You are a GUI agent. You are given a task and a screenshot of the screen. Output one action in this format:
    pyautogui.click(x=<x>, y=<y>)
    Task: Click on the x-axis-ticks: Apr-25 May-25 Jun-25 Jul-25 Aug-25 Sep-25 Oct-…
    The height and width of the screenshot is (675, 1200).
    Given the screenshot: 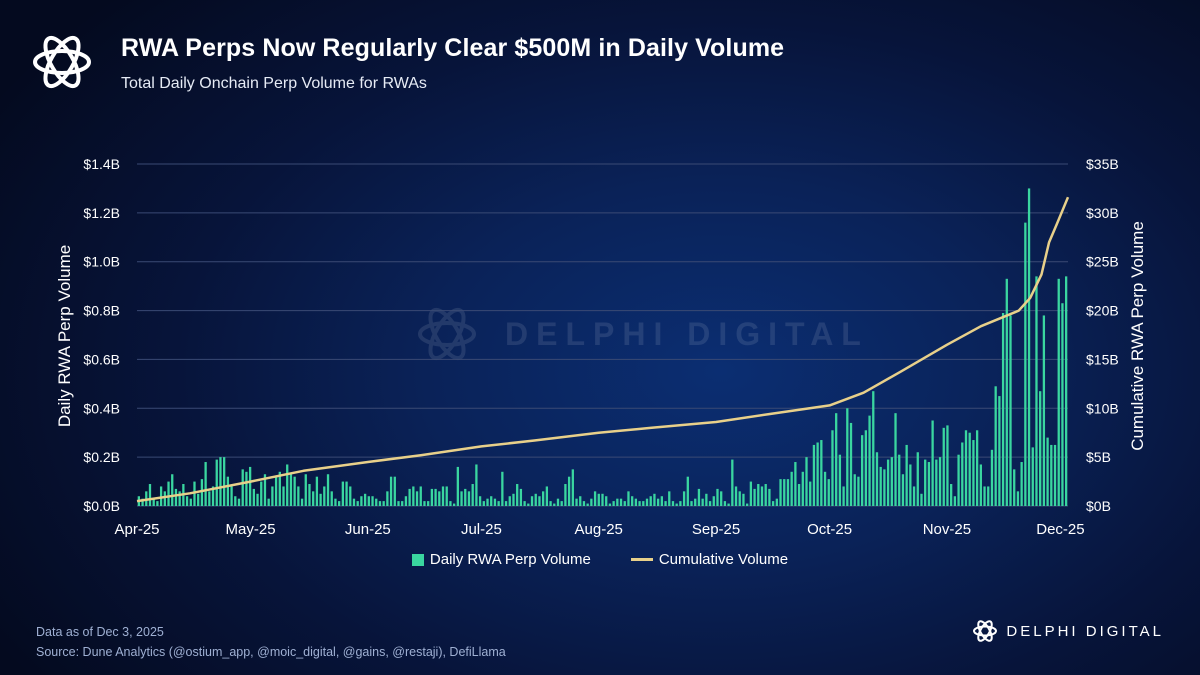 What is the action you would take?
    pyautogui.click(x=599, y=529)
    